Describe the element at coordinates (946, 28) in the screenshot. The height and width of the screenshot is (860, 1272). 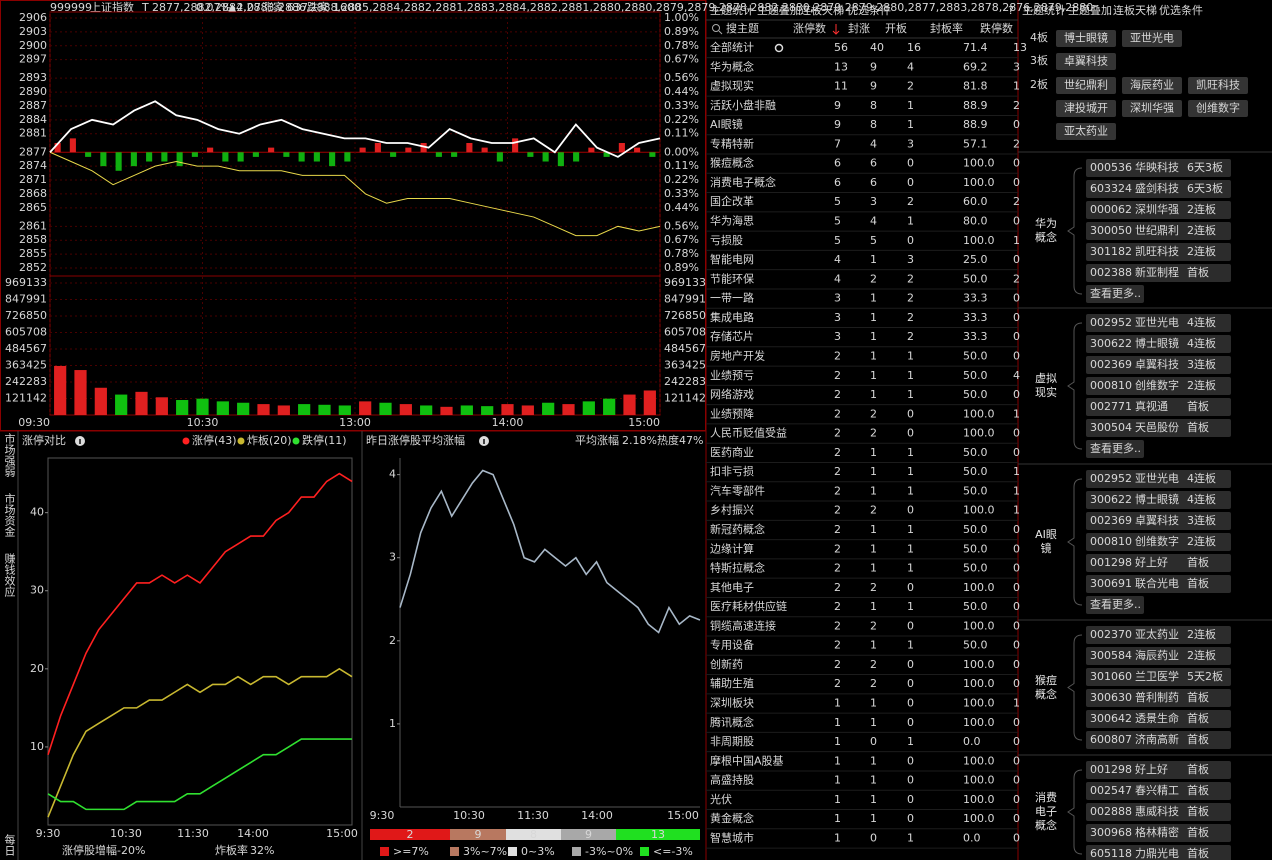
I see `column-header: 封板率` at that location.